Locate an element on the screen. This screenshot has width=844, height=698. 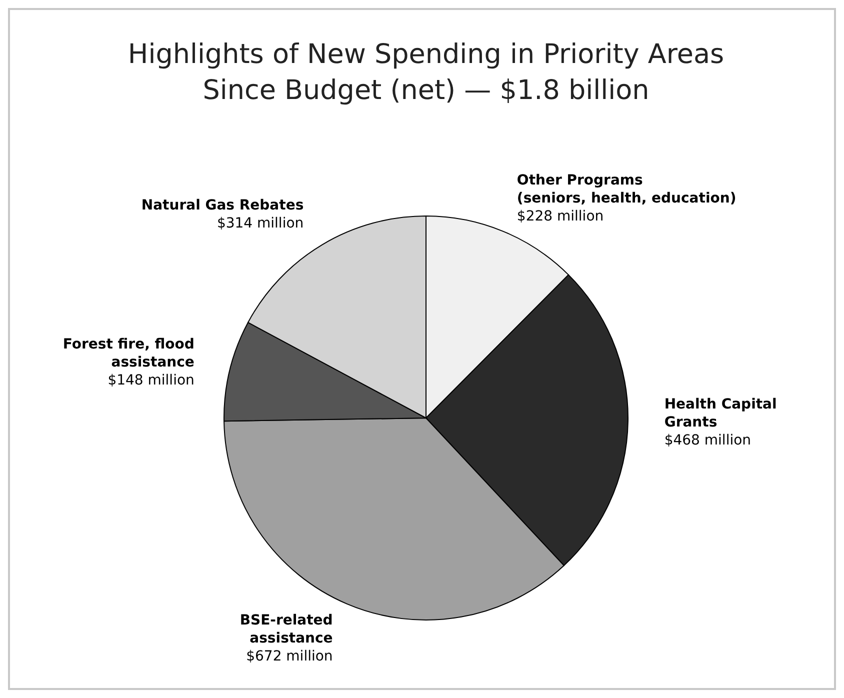
data-label: $672 million is located at coordinates (289, 656).